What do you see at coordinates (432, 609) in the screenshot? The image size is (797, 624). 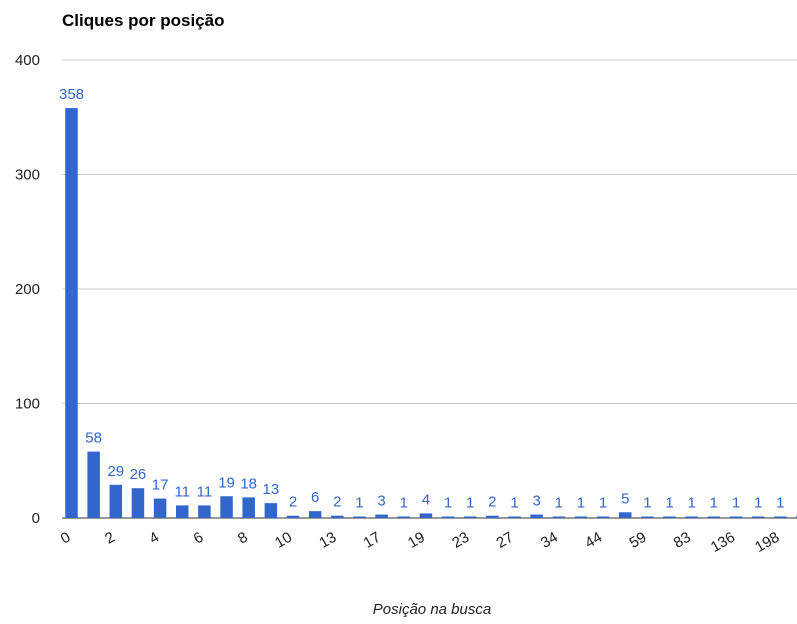 I see `x-axis-label: Posição na busca` at bounding box center [432, 609].